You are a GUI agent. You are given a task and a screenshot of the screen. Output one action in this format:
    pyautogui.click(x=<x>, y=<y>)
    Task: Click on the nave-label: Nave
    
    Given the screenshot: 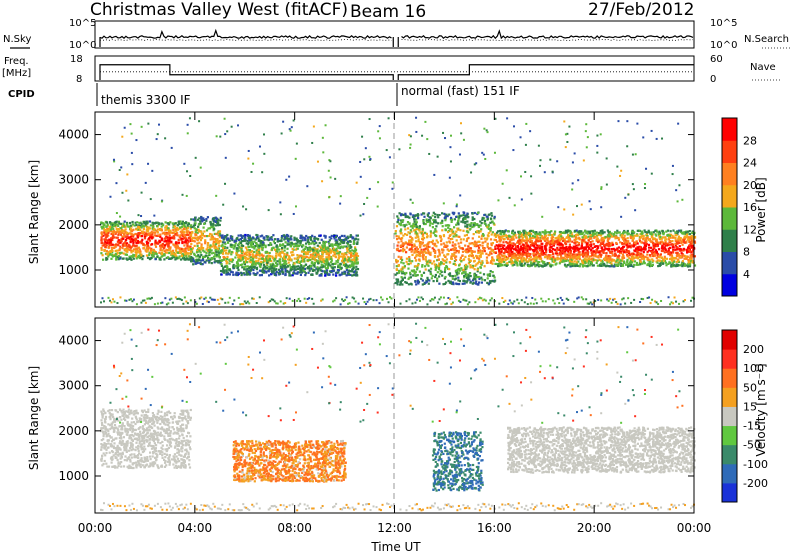 What is the action you would take?
    pyautogui.click(x=763, y=67)
    